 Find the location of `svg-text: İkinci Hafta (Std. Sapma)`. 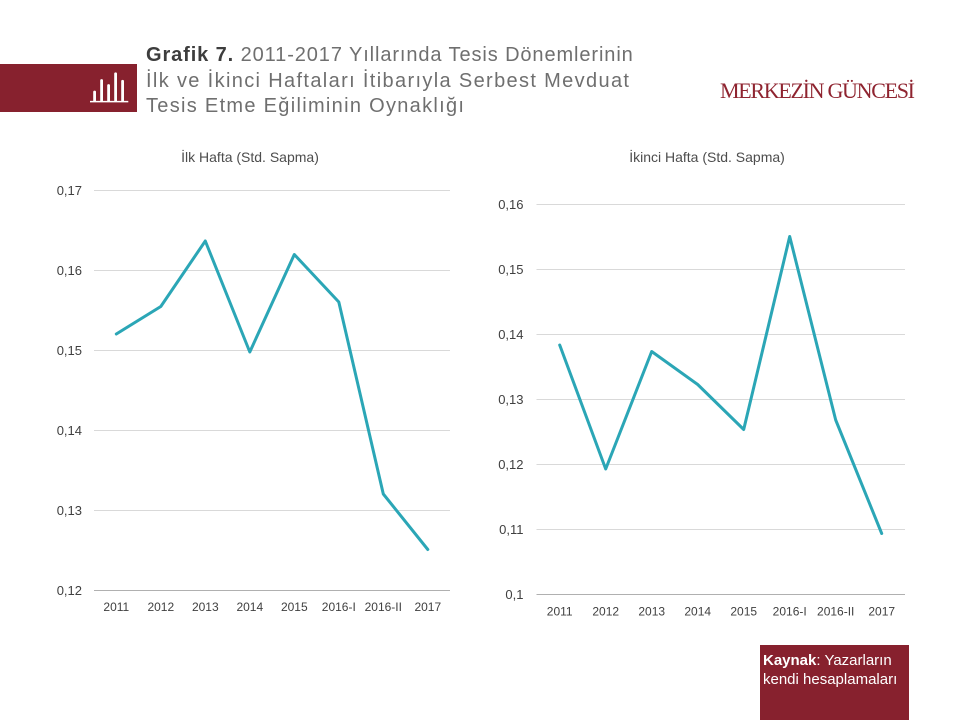

svg-text: İkinci Hafta (Std. Sapma) is located at coordinates (707, 156).